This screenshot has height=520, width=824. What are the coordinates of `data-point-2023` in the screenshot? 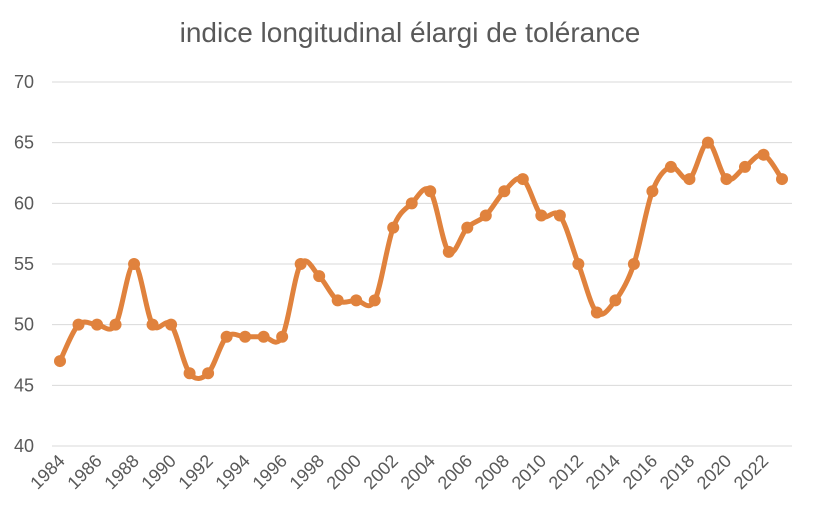 It's located at (782, 179).